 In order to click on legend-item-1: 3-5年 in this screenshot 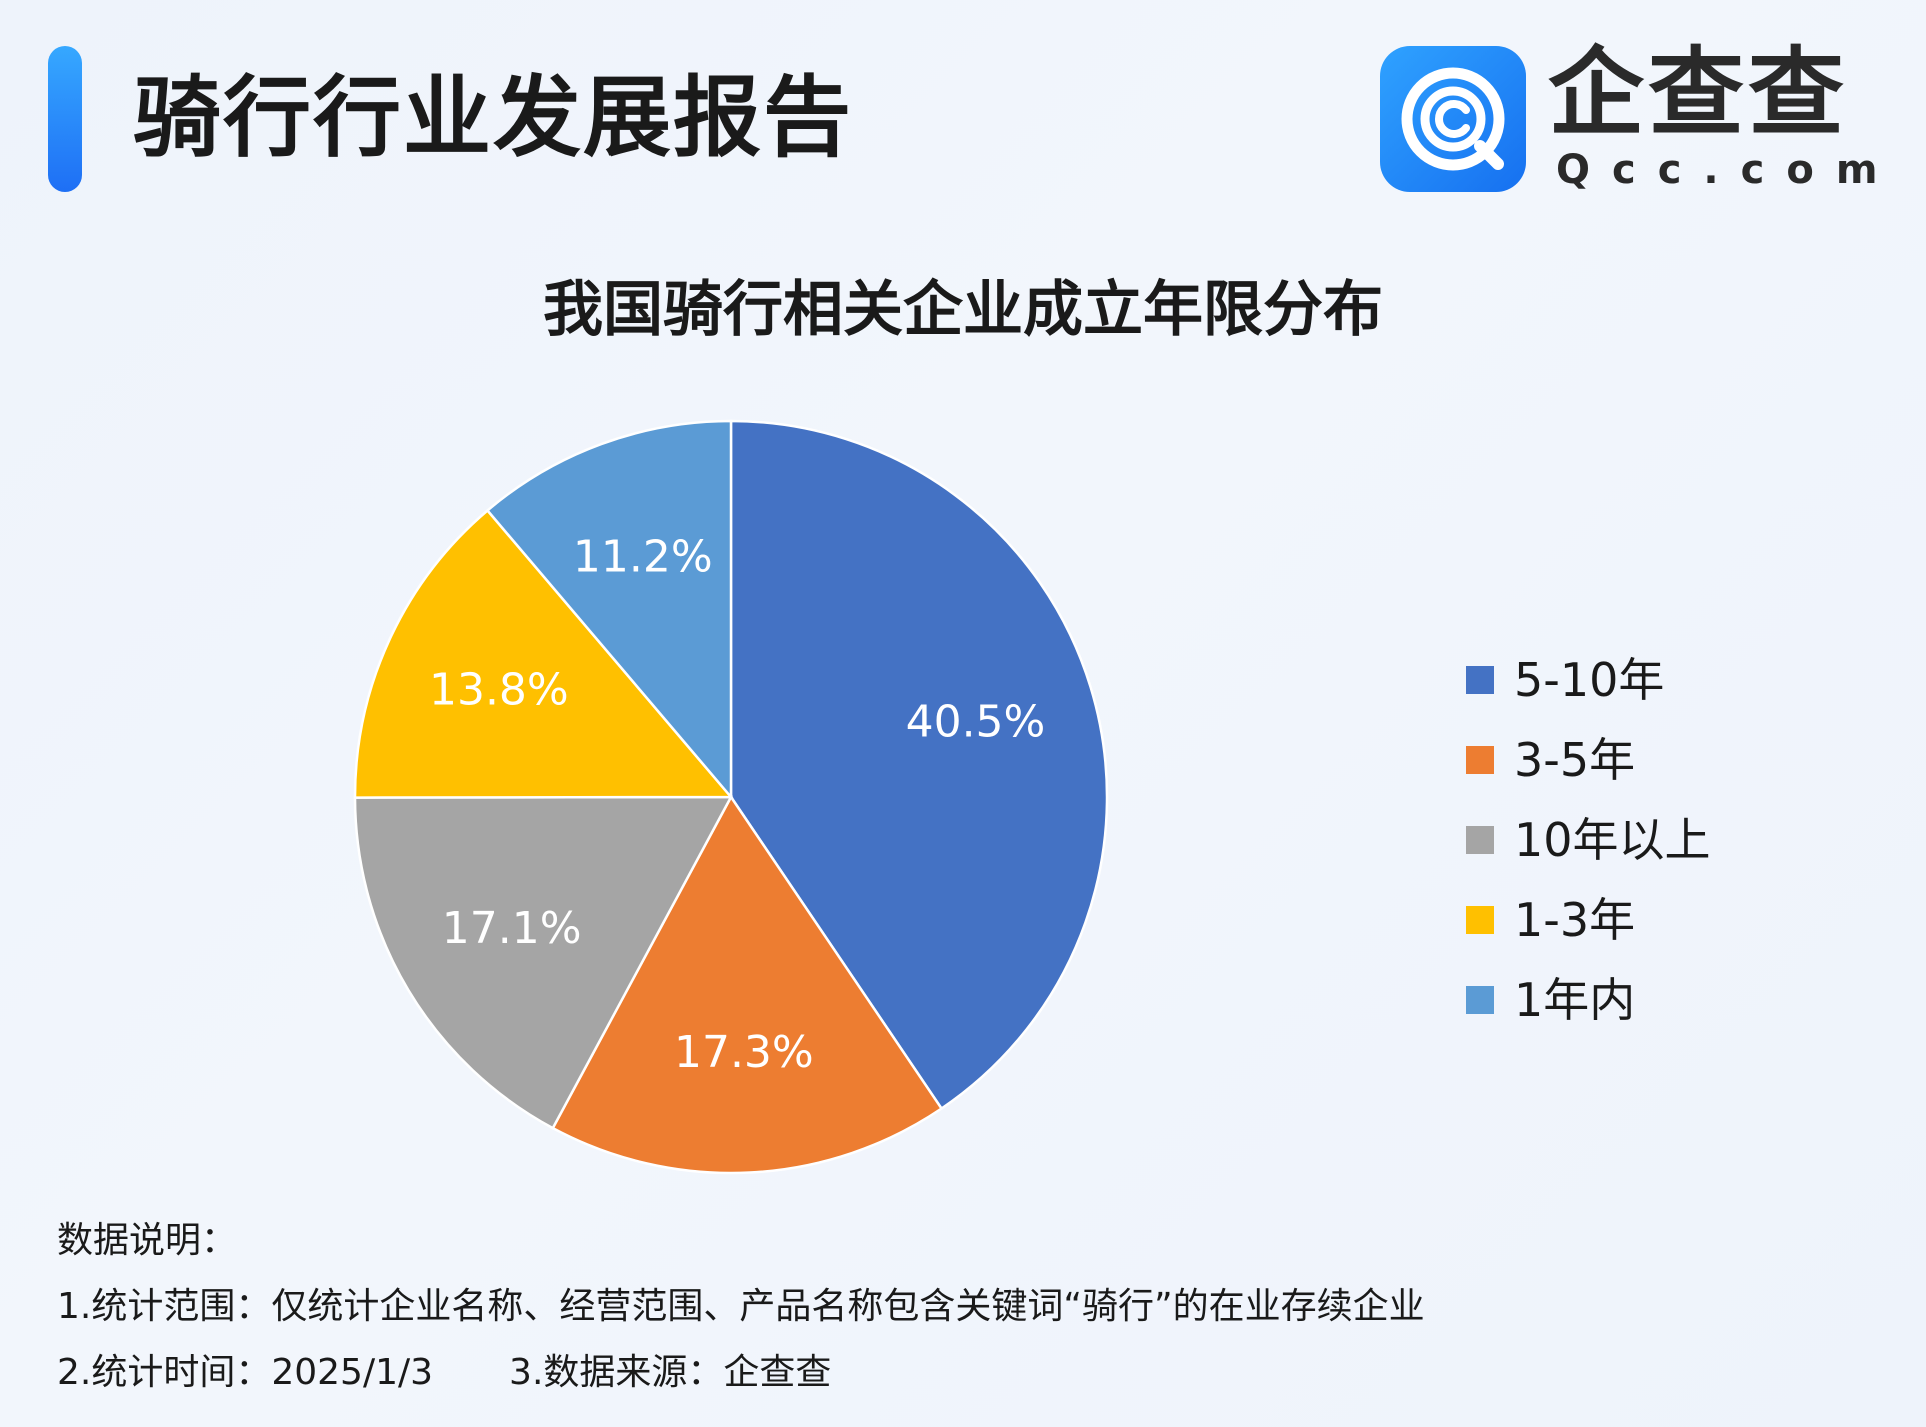, I will do `click(1588, 760)`.